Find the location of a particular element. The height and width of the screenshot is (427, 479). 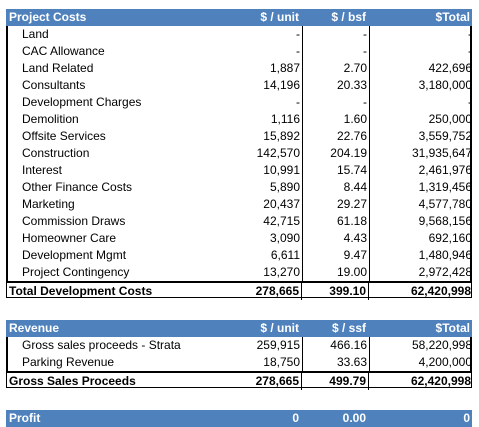

row-per-unit: 42,715 is located at coordinates (255, 221).